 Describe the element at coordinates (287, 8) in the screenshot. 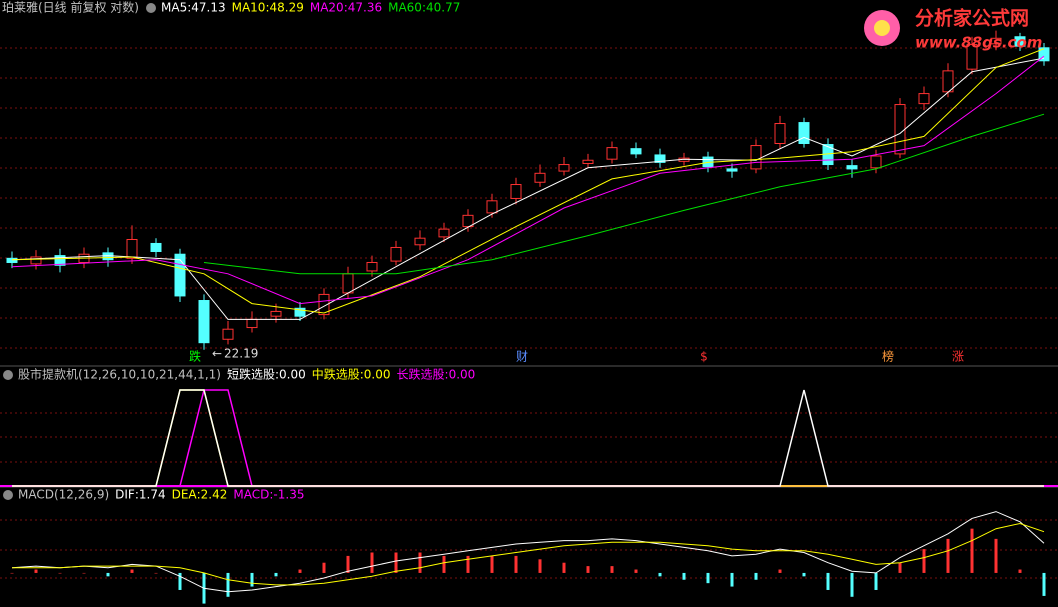

I see `legend-value: 48.29` at that location.